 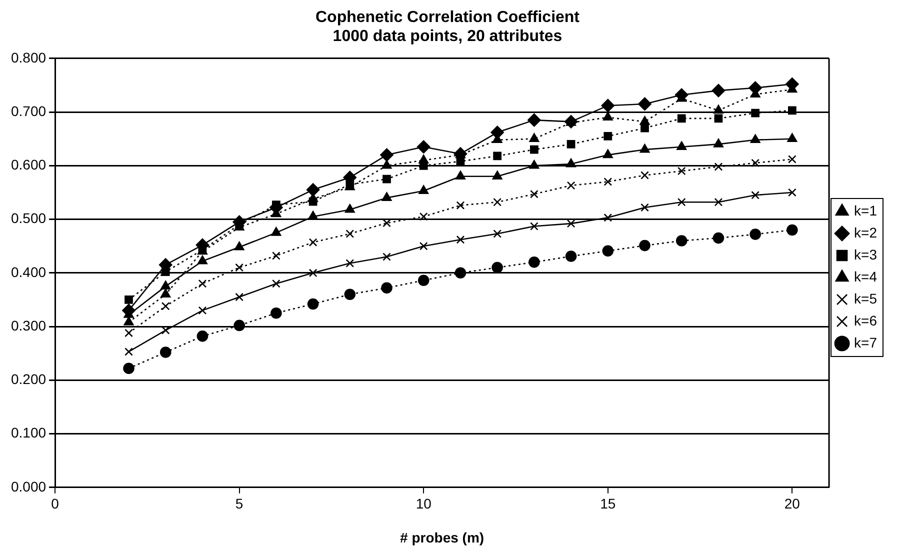 What do you see at coordinates (866, 254) in the screenshot?
I see `legend-label: k=3` at bounding box center [866, 254].